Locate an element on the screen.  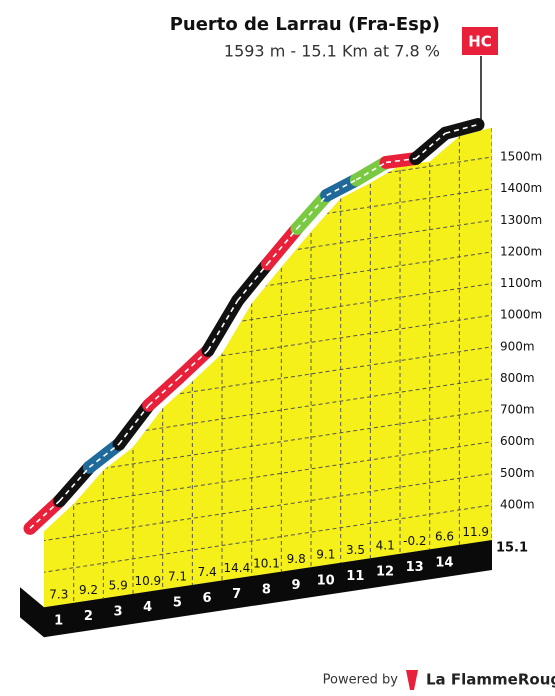
y-tick-label: 800m is located at coordinates (517, 378).